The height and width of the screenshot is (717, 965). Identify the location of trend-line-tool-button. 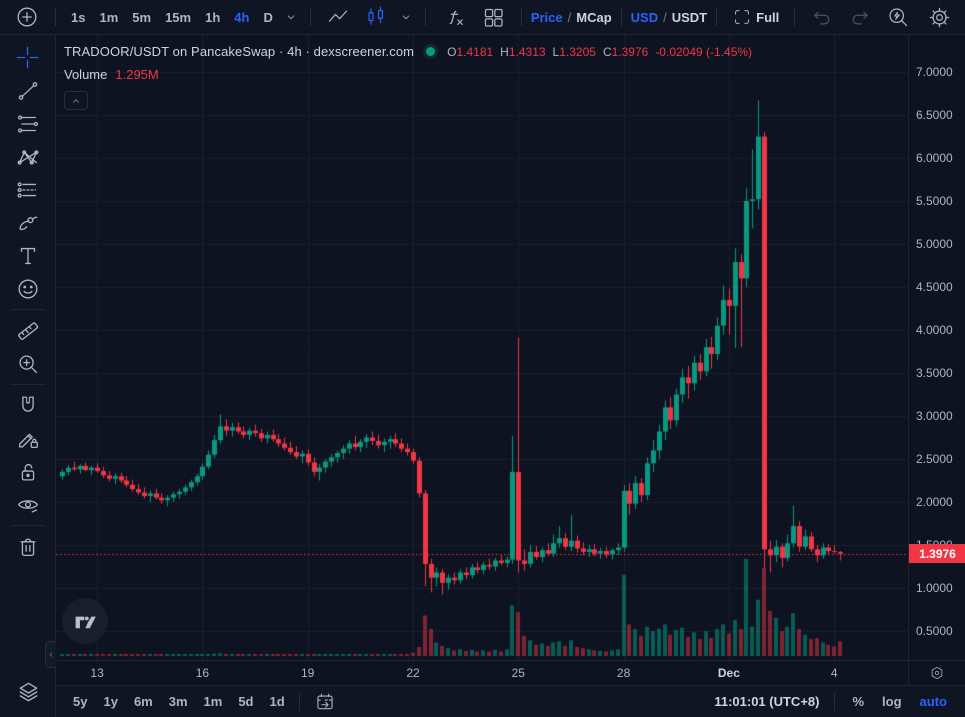
(28, 90).